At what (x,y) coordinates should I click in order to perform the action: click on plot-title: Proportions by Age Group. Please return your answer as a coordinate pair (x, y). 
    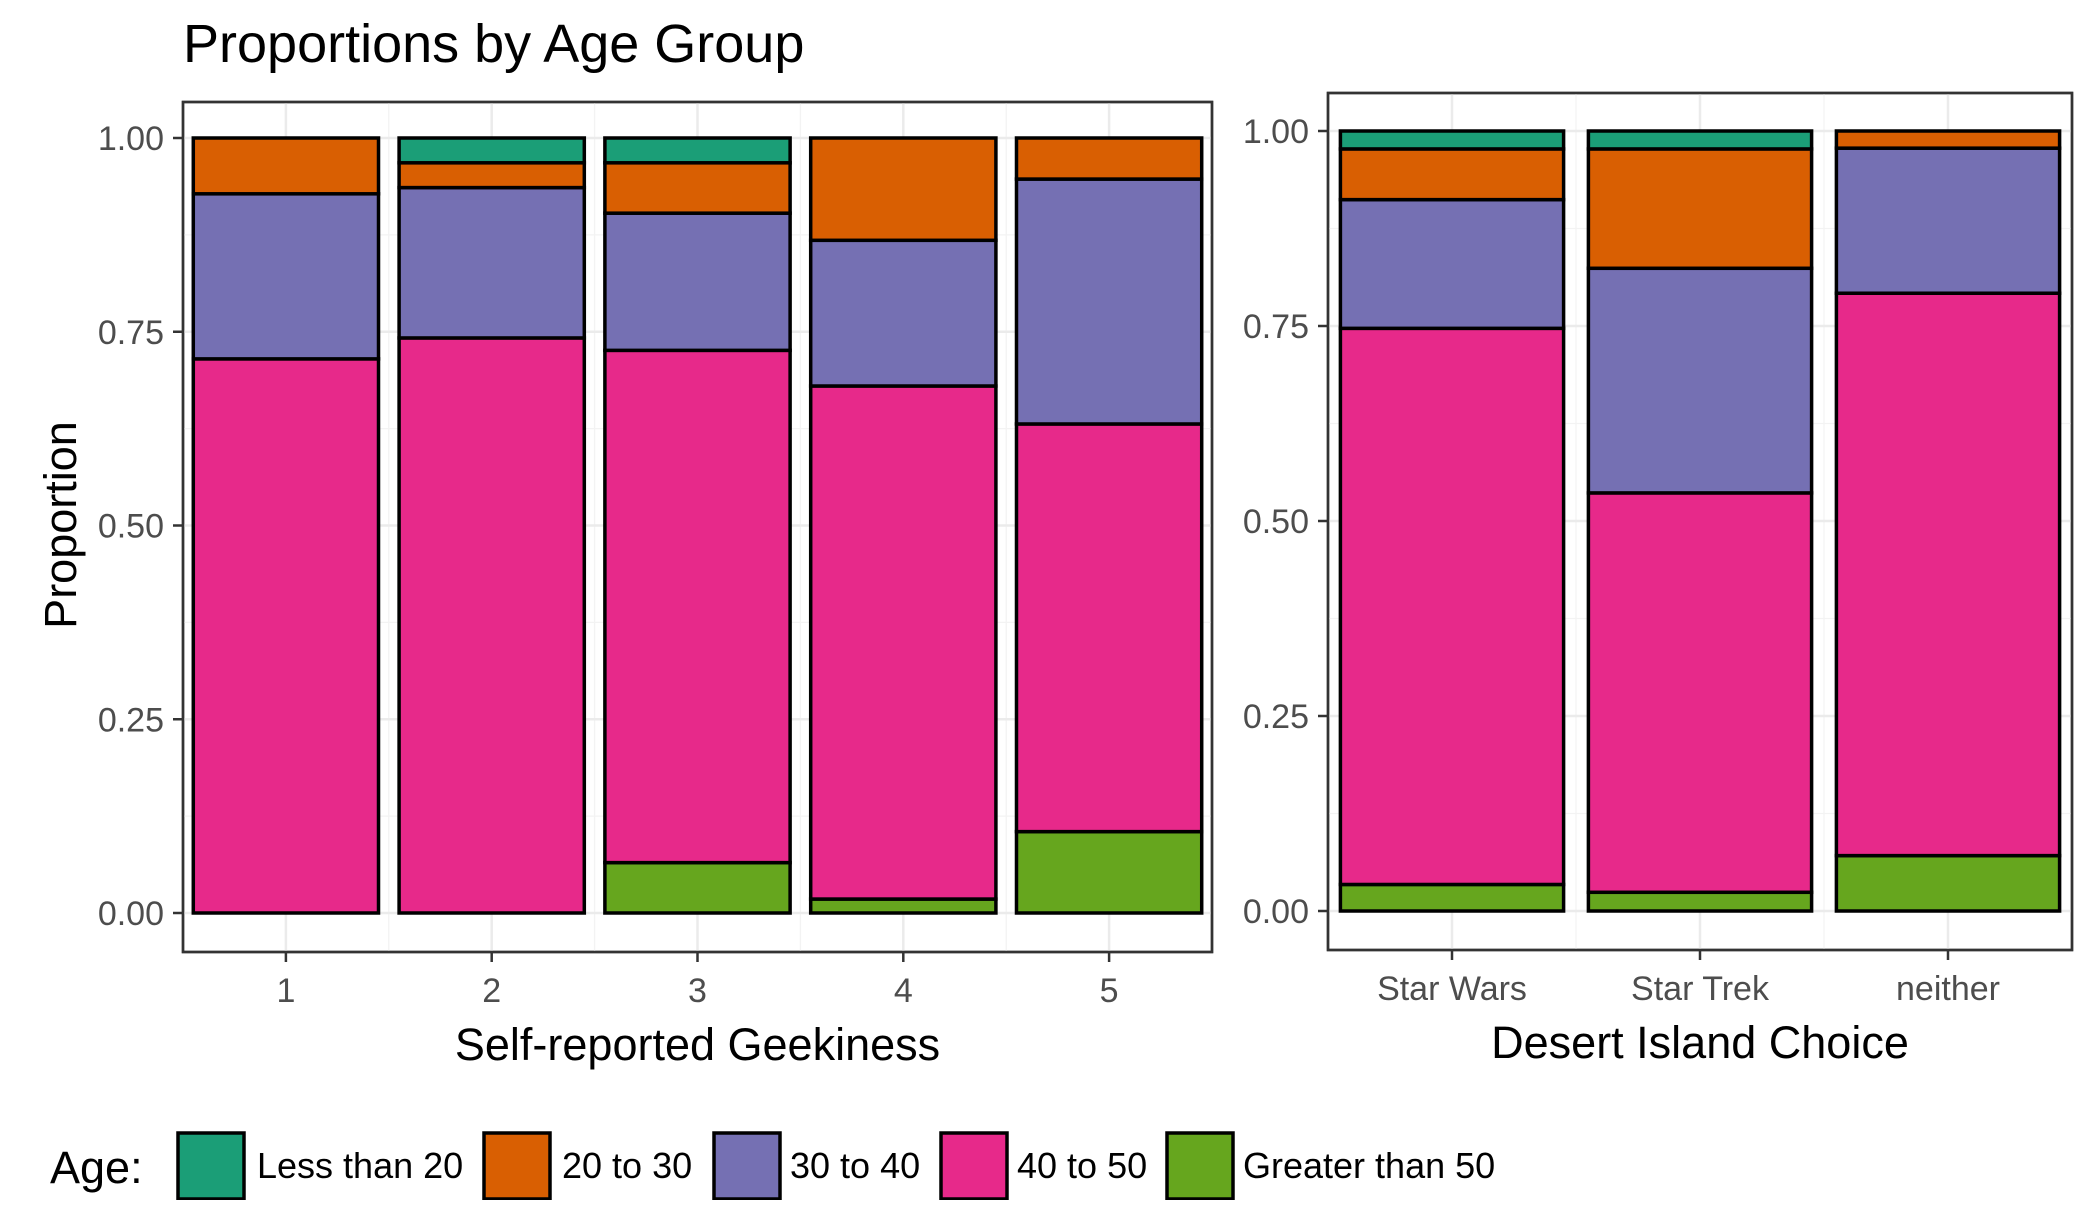
    Looking at the image, I should click on (493, 44).